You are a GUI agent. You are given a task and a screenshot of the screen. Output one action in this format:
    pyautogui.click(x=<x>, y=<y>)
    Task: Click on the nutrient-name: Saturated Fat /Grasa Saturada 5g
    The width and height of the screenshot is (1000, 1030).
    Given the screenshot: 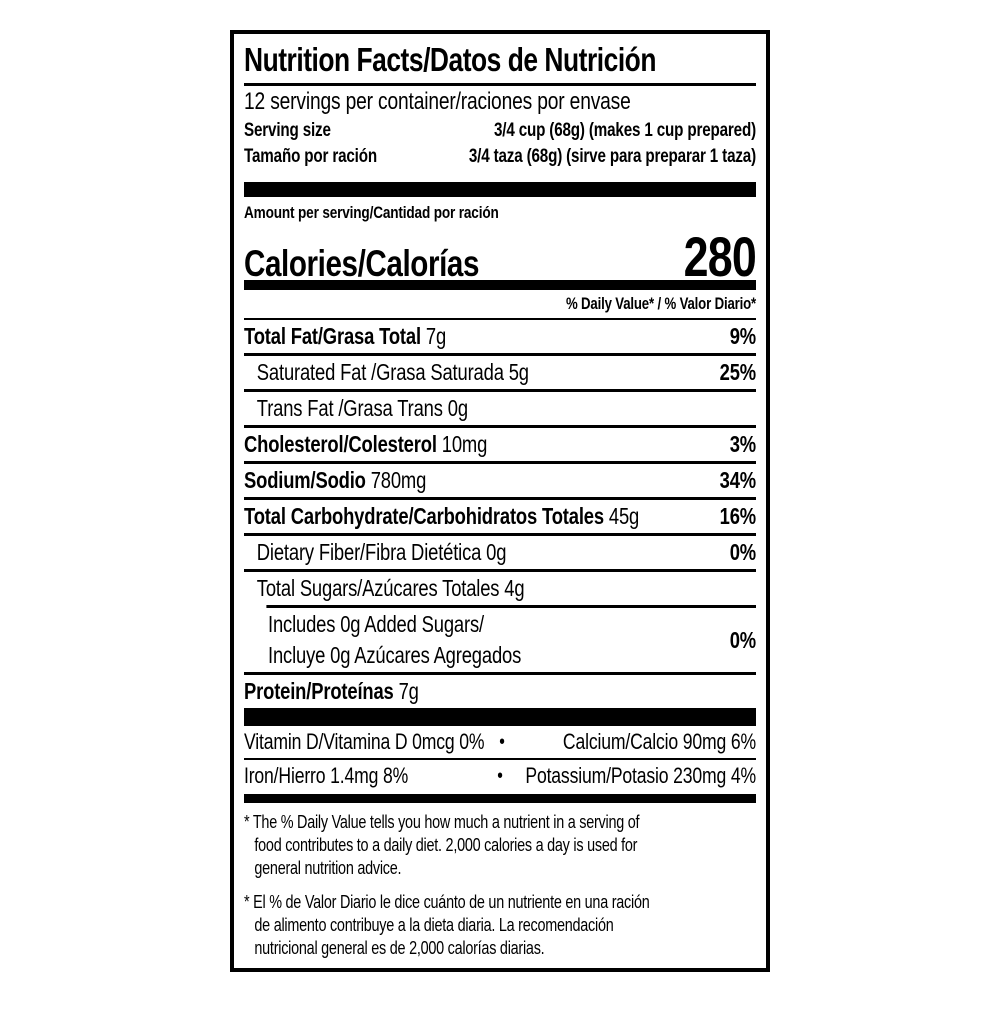 What is the action you would take?
    pyautogui.click(x=392, y=372)
    